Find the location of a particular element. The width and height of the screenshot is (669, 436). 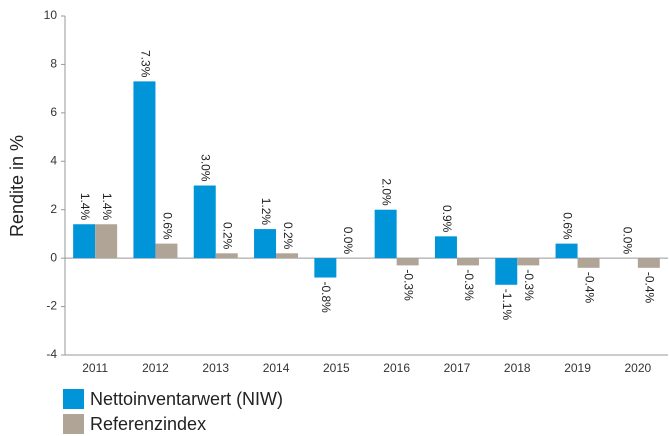

x-tick-label: 2012 is located at coordinates (155, 368).